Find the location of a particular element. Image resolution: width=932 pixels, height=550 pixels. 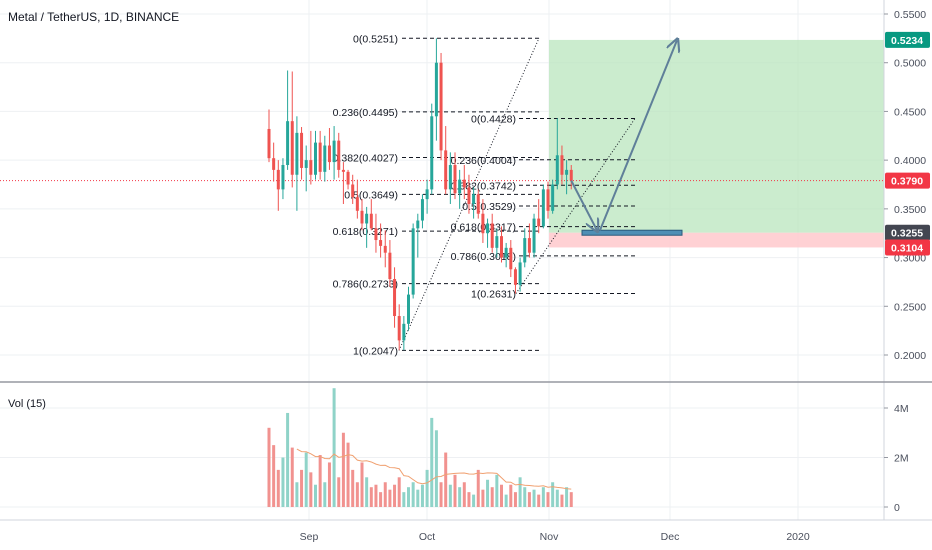

fib-level-label: 1(0.2047) is located at coordinates (375, 351).